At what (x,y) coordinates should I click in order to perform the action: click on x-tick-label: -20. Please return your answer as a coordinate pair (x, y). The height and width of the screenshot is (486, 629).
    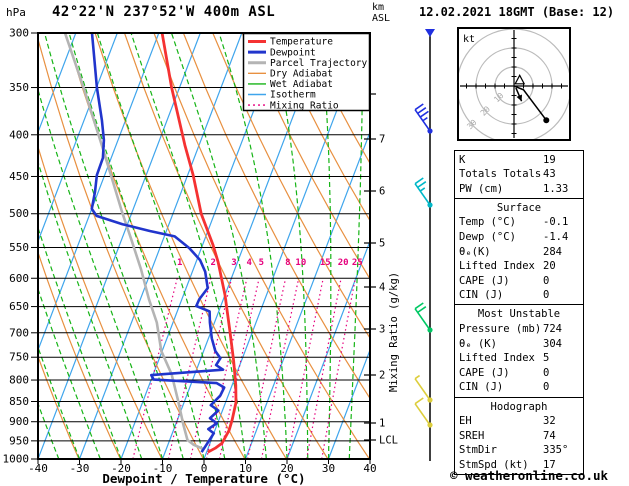
    Looking at the image, I should click on (121, 468).